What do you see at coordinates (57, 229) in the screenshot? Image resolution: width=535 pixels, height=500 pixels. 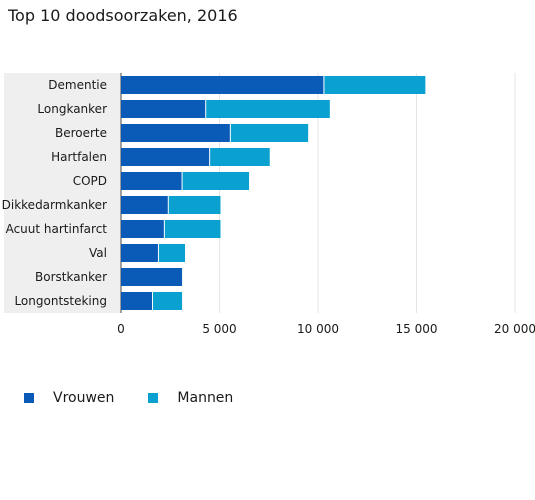 I see `category-label: Acuut hartinfarct` at bounding box center [57, 229].